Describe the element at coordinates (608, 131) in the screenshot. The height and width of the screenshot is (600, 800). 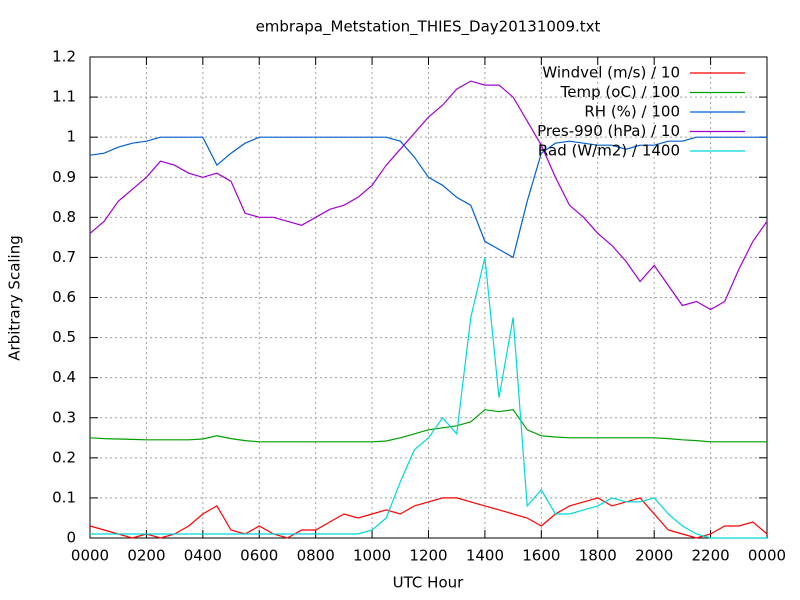
I see `legend-label: Pres-990 (hPa) / 10` at that location.